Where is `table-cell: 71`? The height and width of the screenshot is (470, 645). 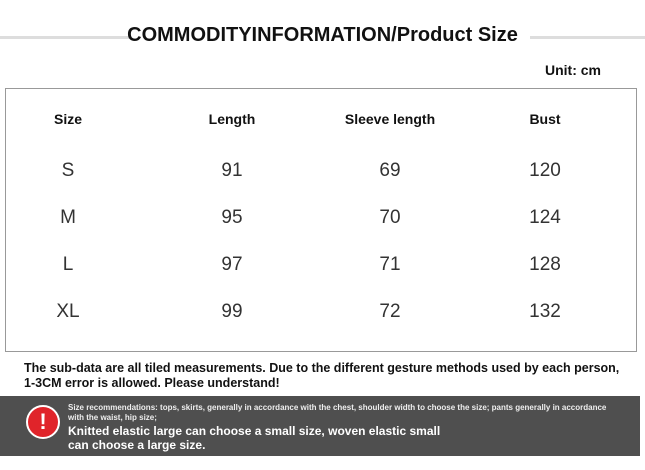
table-cell: 71 is located at coordinates (390, 264).